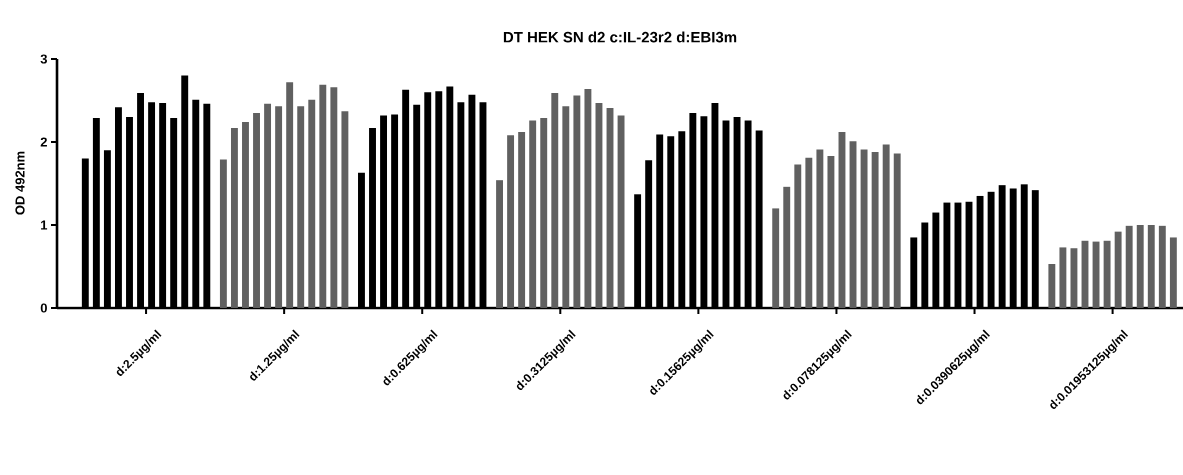 The image size is (1183, 475). I want to click on chart-title: DT HEK SN d2 c:IL-23r2 d:EBI3m, so click(620, 37).